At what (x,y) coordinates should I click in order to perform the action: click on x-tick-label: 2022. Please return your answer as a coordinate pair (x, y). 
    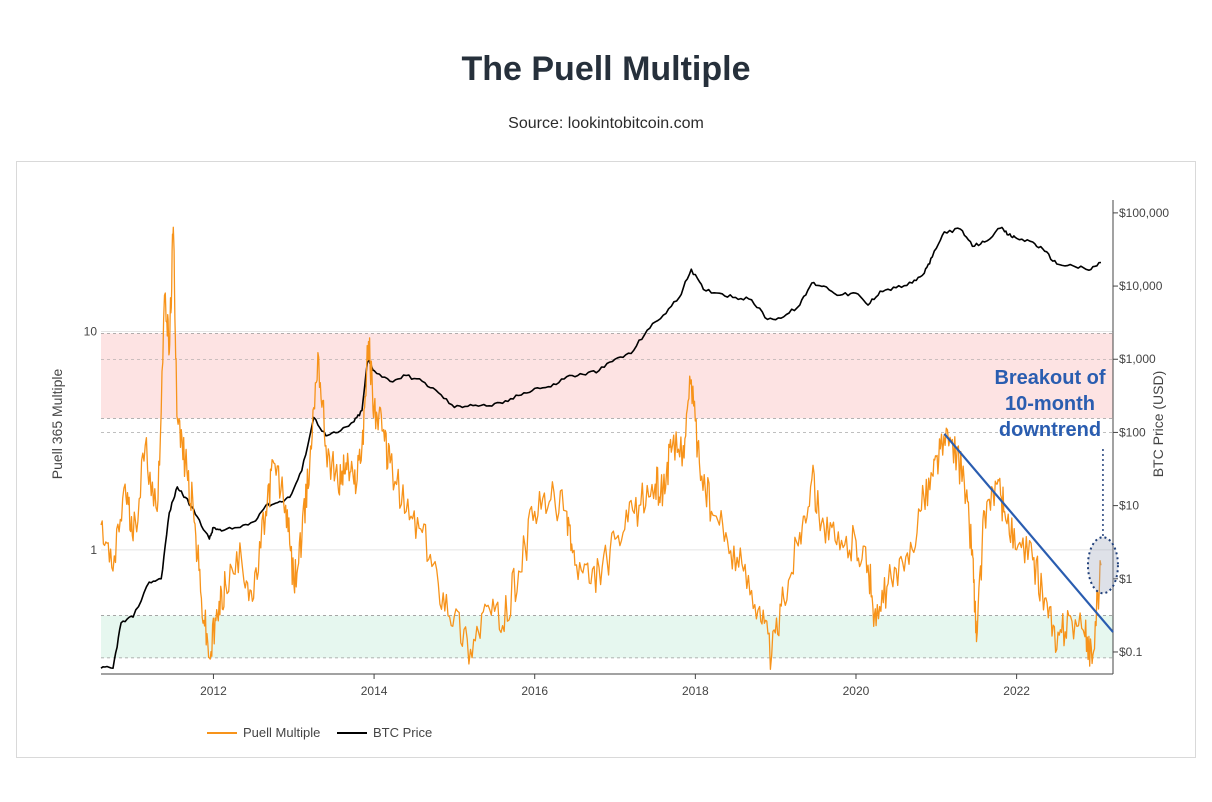
    Looking at the image, I should click on (1016, 691).